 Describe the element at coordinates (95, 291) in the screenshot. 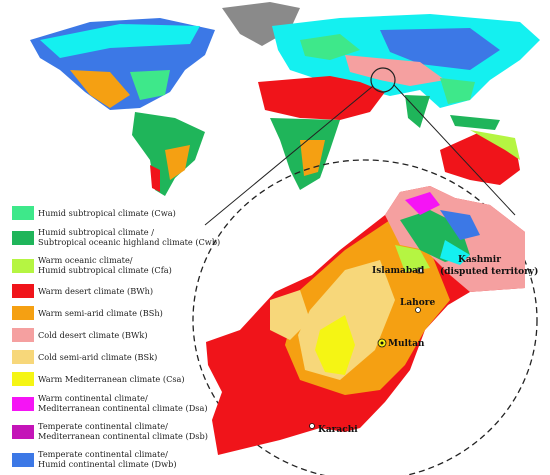

I see `legend-label: Warm desert climate (BWh)` at that location.